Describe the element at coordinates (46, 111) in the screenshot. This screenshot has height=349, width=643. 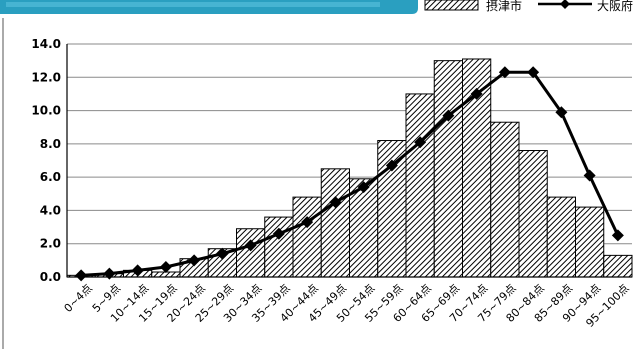
I see `y-tick-label: 10.0` at that location.